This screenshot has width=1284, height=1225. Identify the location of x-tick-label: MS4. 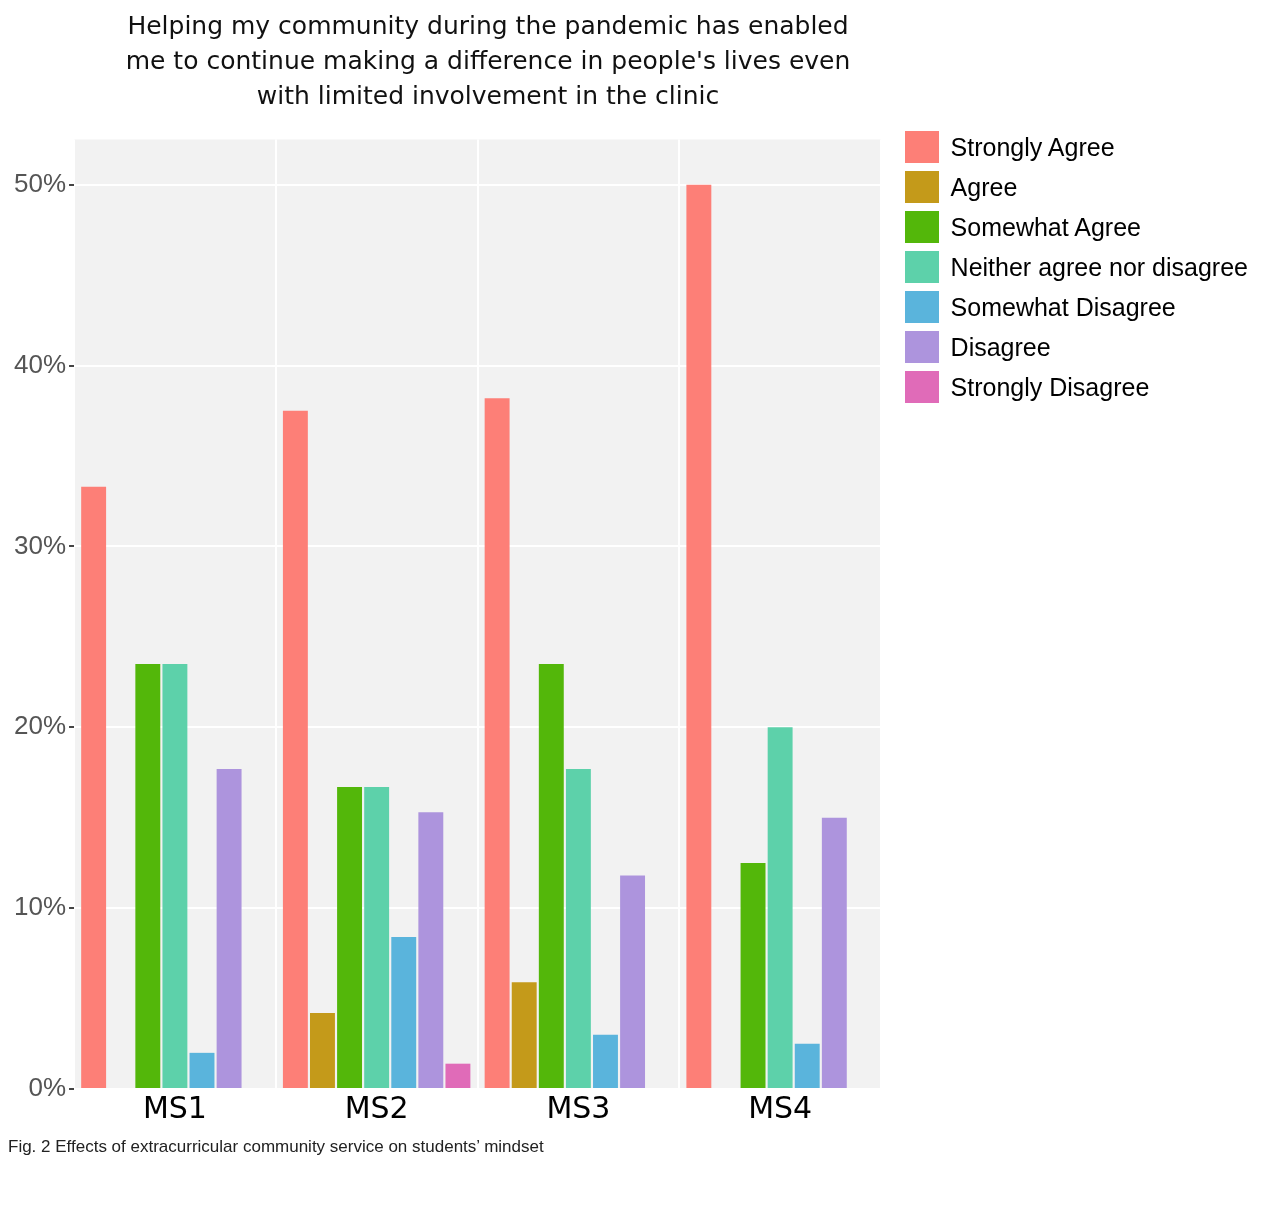
(779, 1107).